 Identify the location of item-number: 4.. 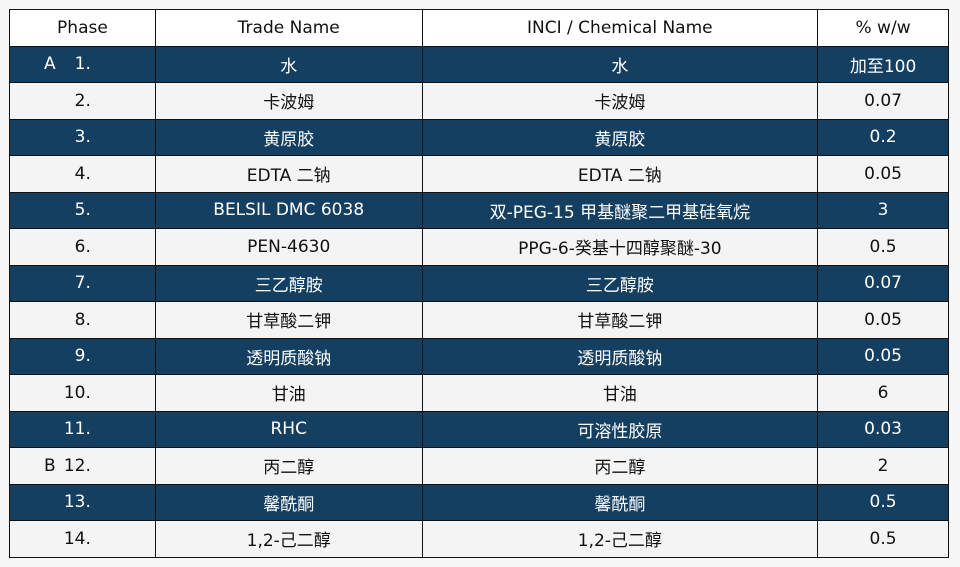
(82, 173).